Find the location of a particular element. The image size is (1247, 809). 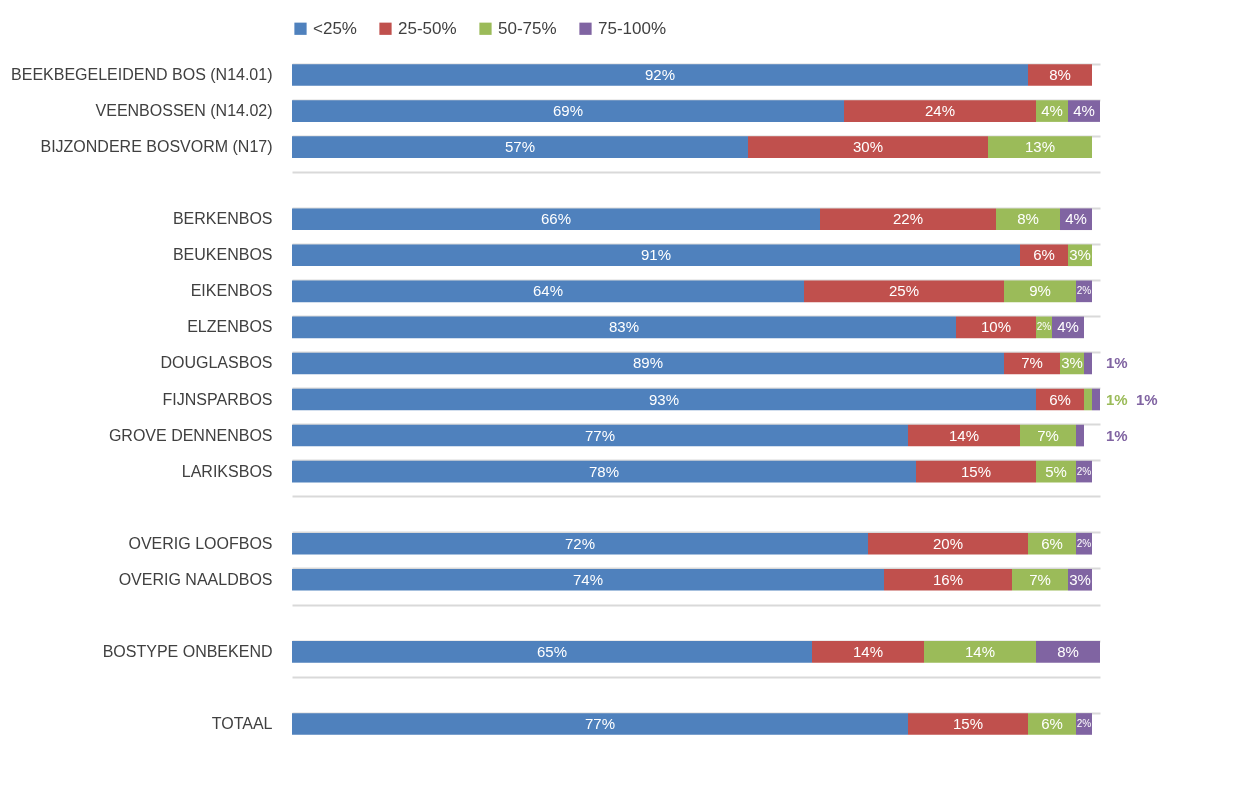

y-tick-label: BOSTYPE ONBEKEND is located at coordinates (187, 651).